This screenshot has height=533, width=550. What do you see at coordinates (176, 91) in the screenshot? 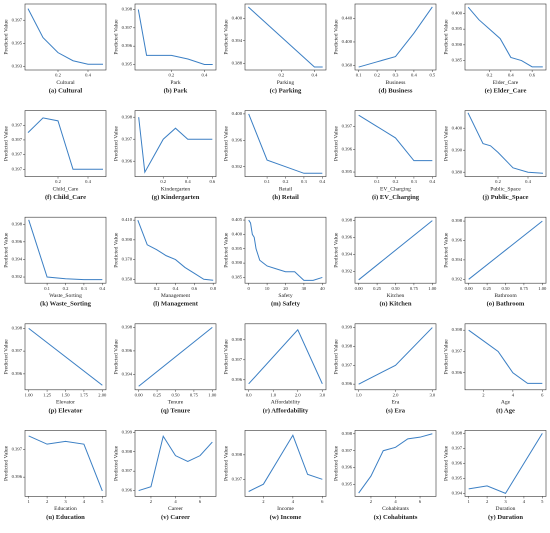
I see `panel-caption: (b) Park` at bounding box center [176, 91].